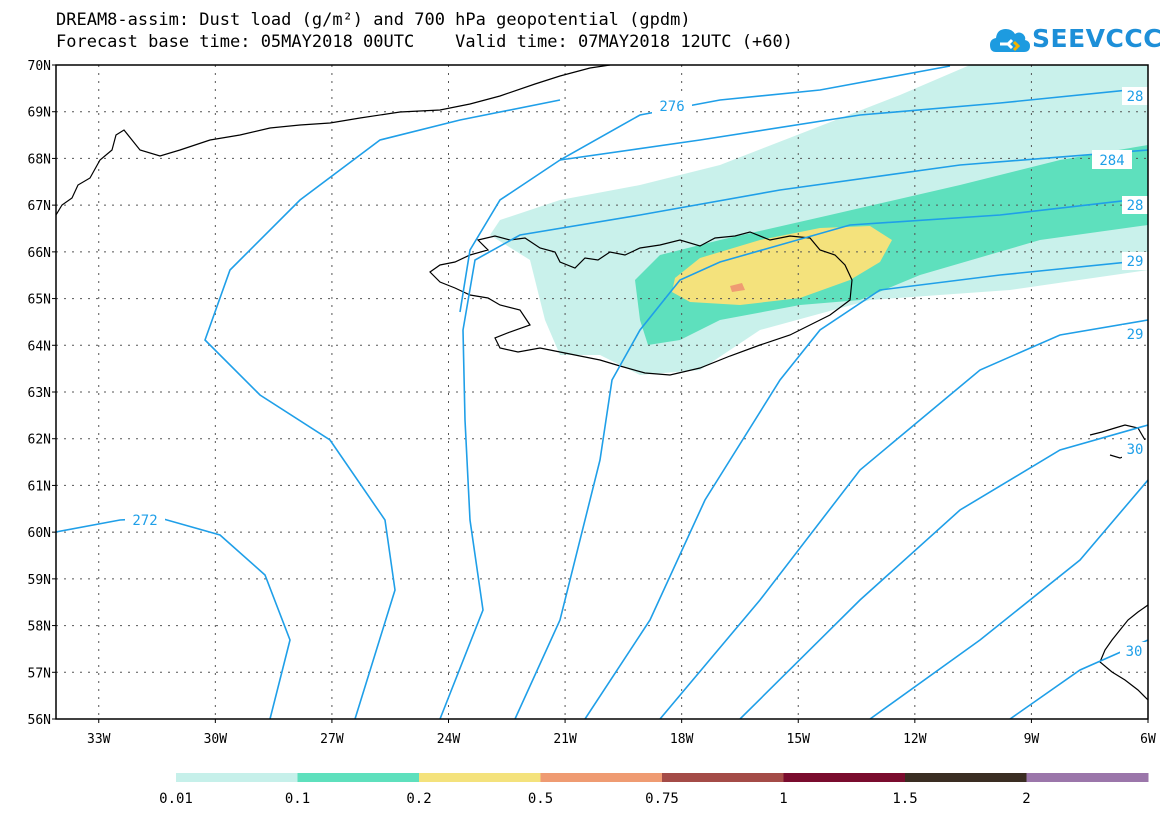  What do you see at coordinates (799, 739) in the screenshot?
I see `lon-label-15W: 15W` at bounding box center [799, 739].